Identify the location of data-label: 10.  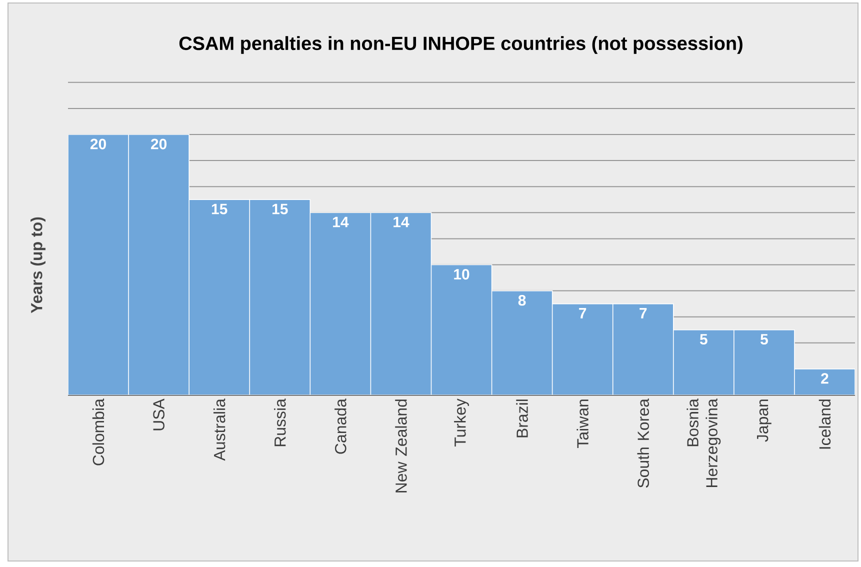
(462, 274).